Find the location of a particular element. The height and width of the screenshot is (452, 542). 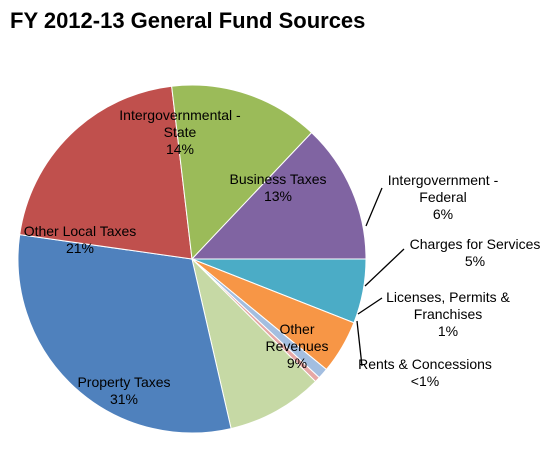

slice-label-property-taxes: Property Taxes 31% is located at coordinates (123, 390).